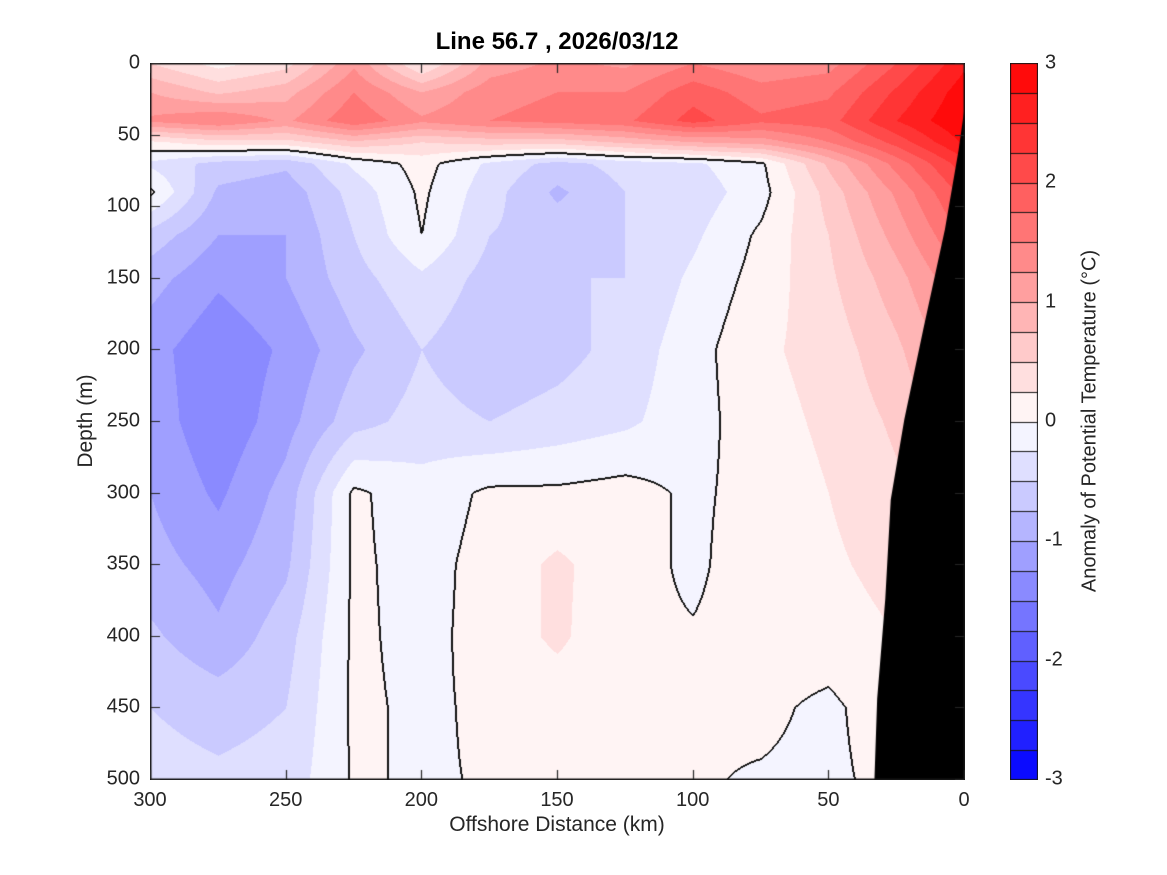  I want to click on y-tick-label: 250, so click(123, 420).